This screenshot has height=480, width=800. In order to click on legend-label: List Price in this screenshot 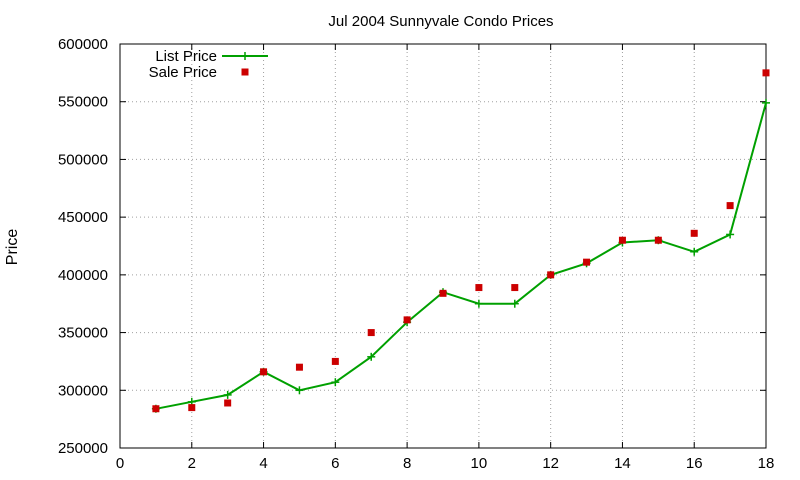, I will do `click(186, 56)`.